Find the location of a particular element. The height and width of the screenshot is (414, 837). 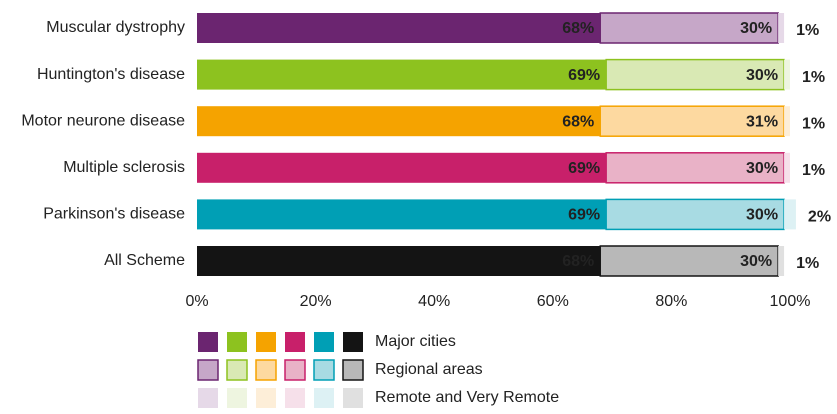

category-label: Motor neurone disease is located at coordinates (103, 120).